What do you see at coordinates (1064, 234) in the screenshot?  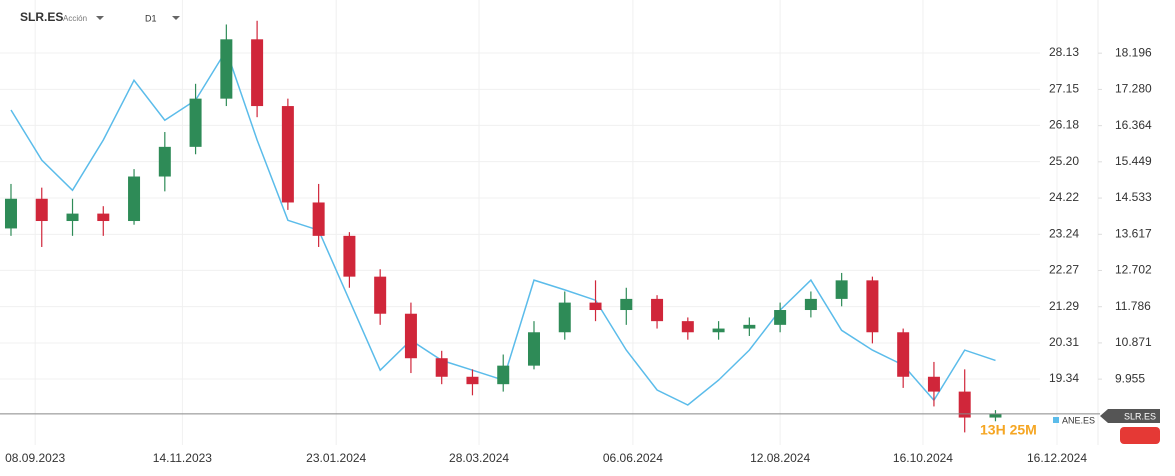 I see `y-tick-label: 23.24` at bounding box center [1064, 234].